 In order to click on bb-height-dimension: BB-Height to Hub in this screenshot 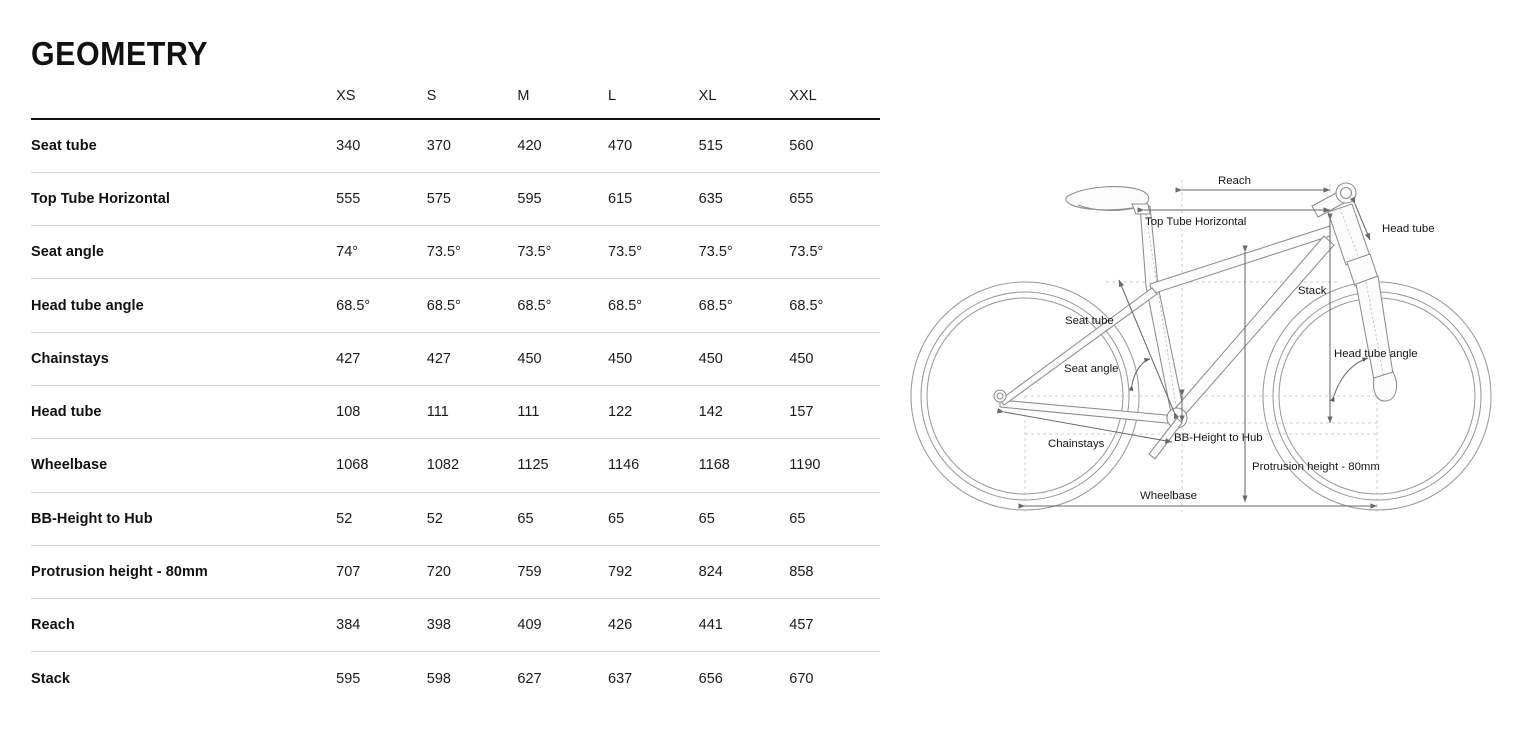, I will do `click(1218, 416)`.